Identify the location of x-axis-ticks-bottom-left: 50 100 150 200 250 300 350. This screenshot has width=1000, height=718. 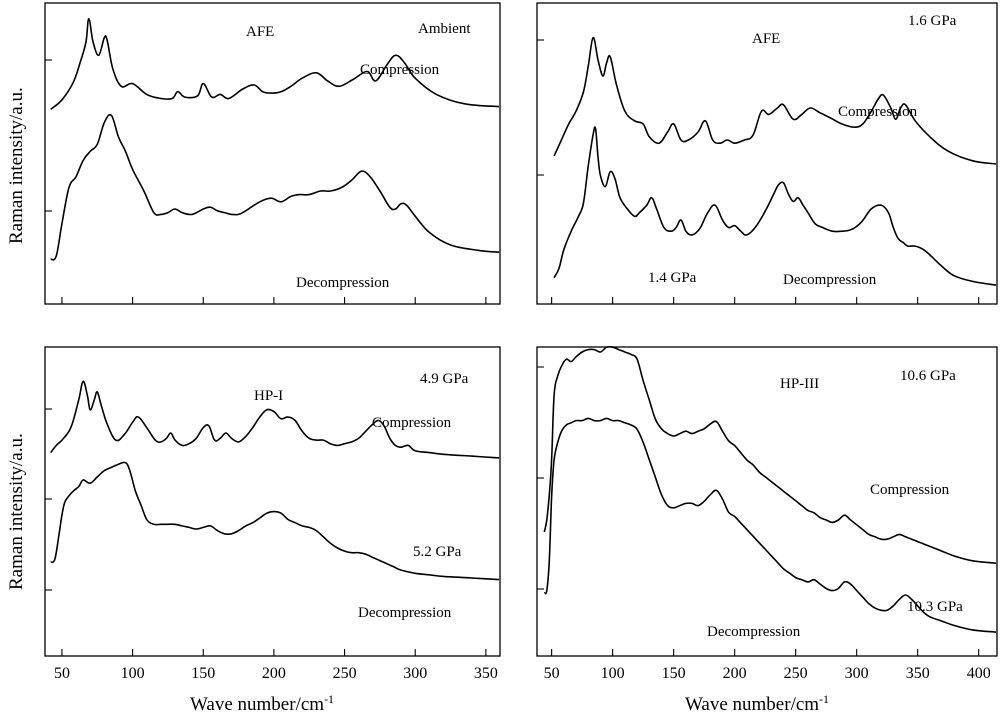
(276, 665).